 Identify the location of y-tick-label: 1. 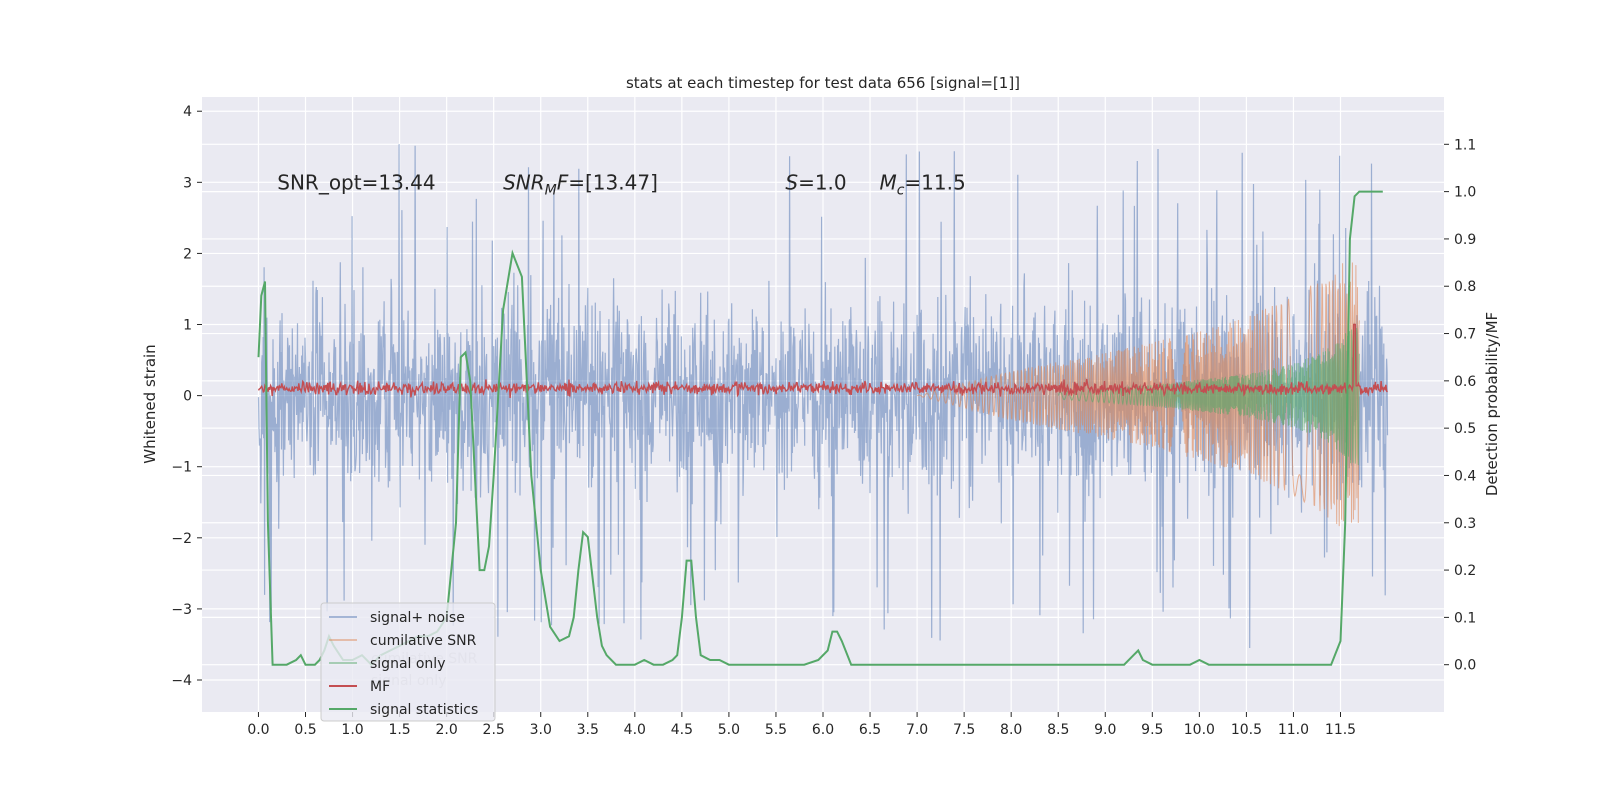
(187, 326).